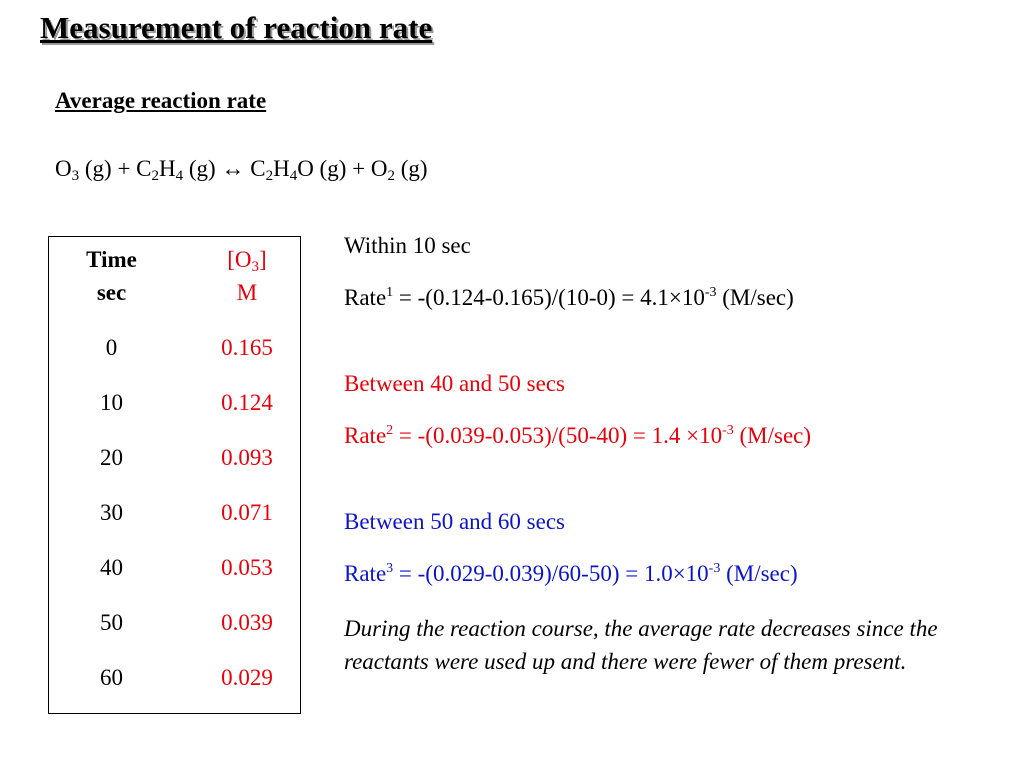 The width and height of the screenshot is (1024, 768). What do you see at coordinates (111, 677) in the screenshot?
I see `table-cell-time: 60` at bounding box center [111, 677].